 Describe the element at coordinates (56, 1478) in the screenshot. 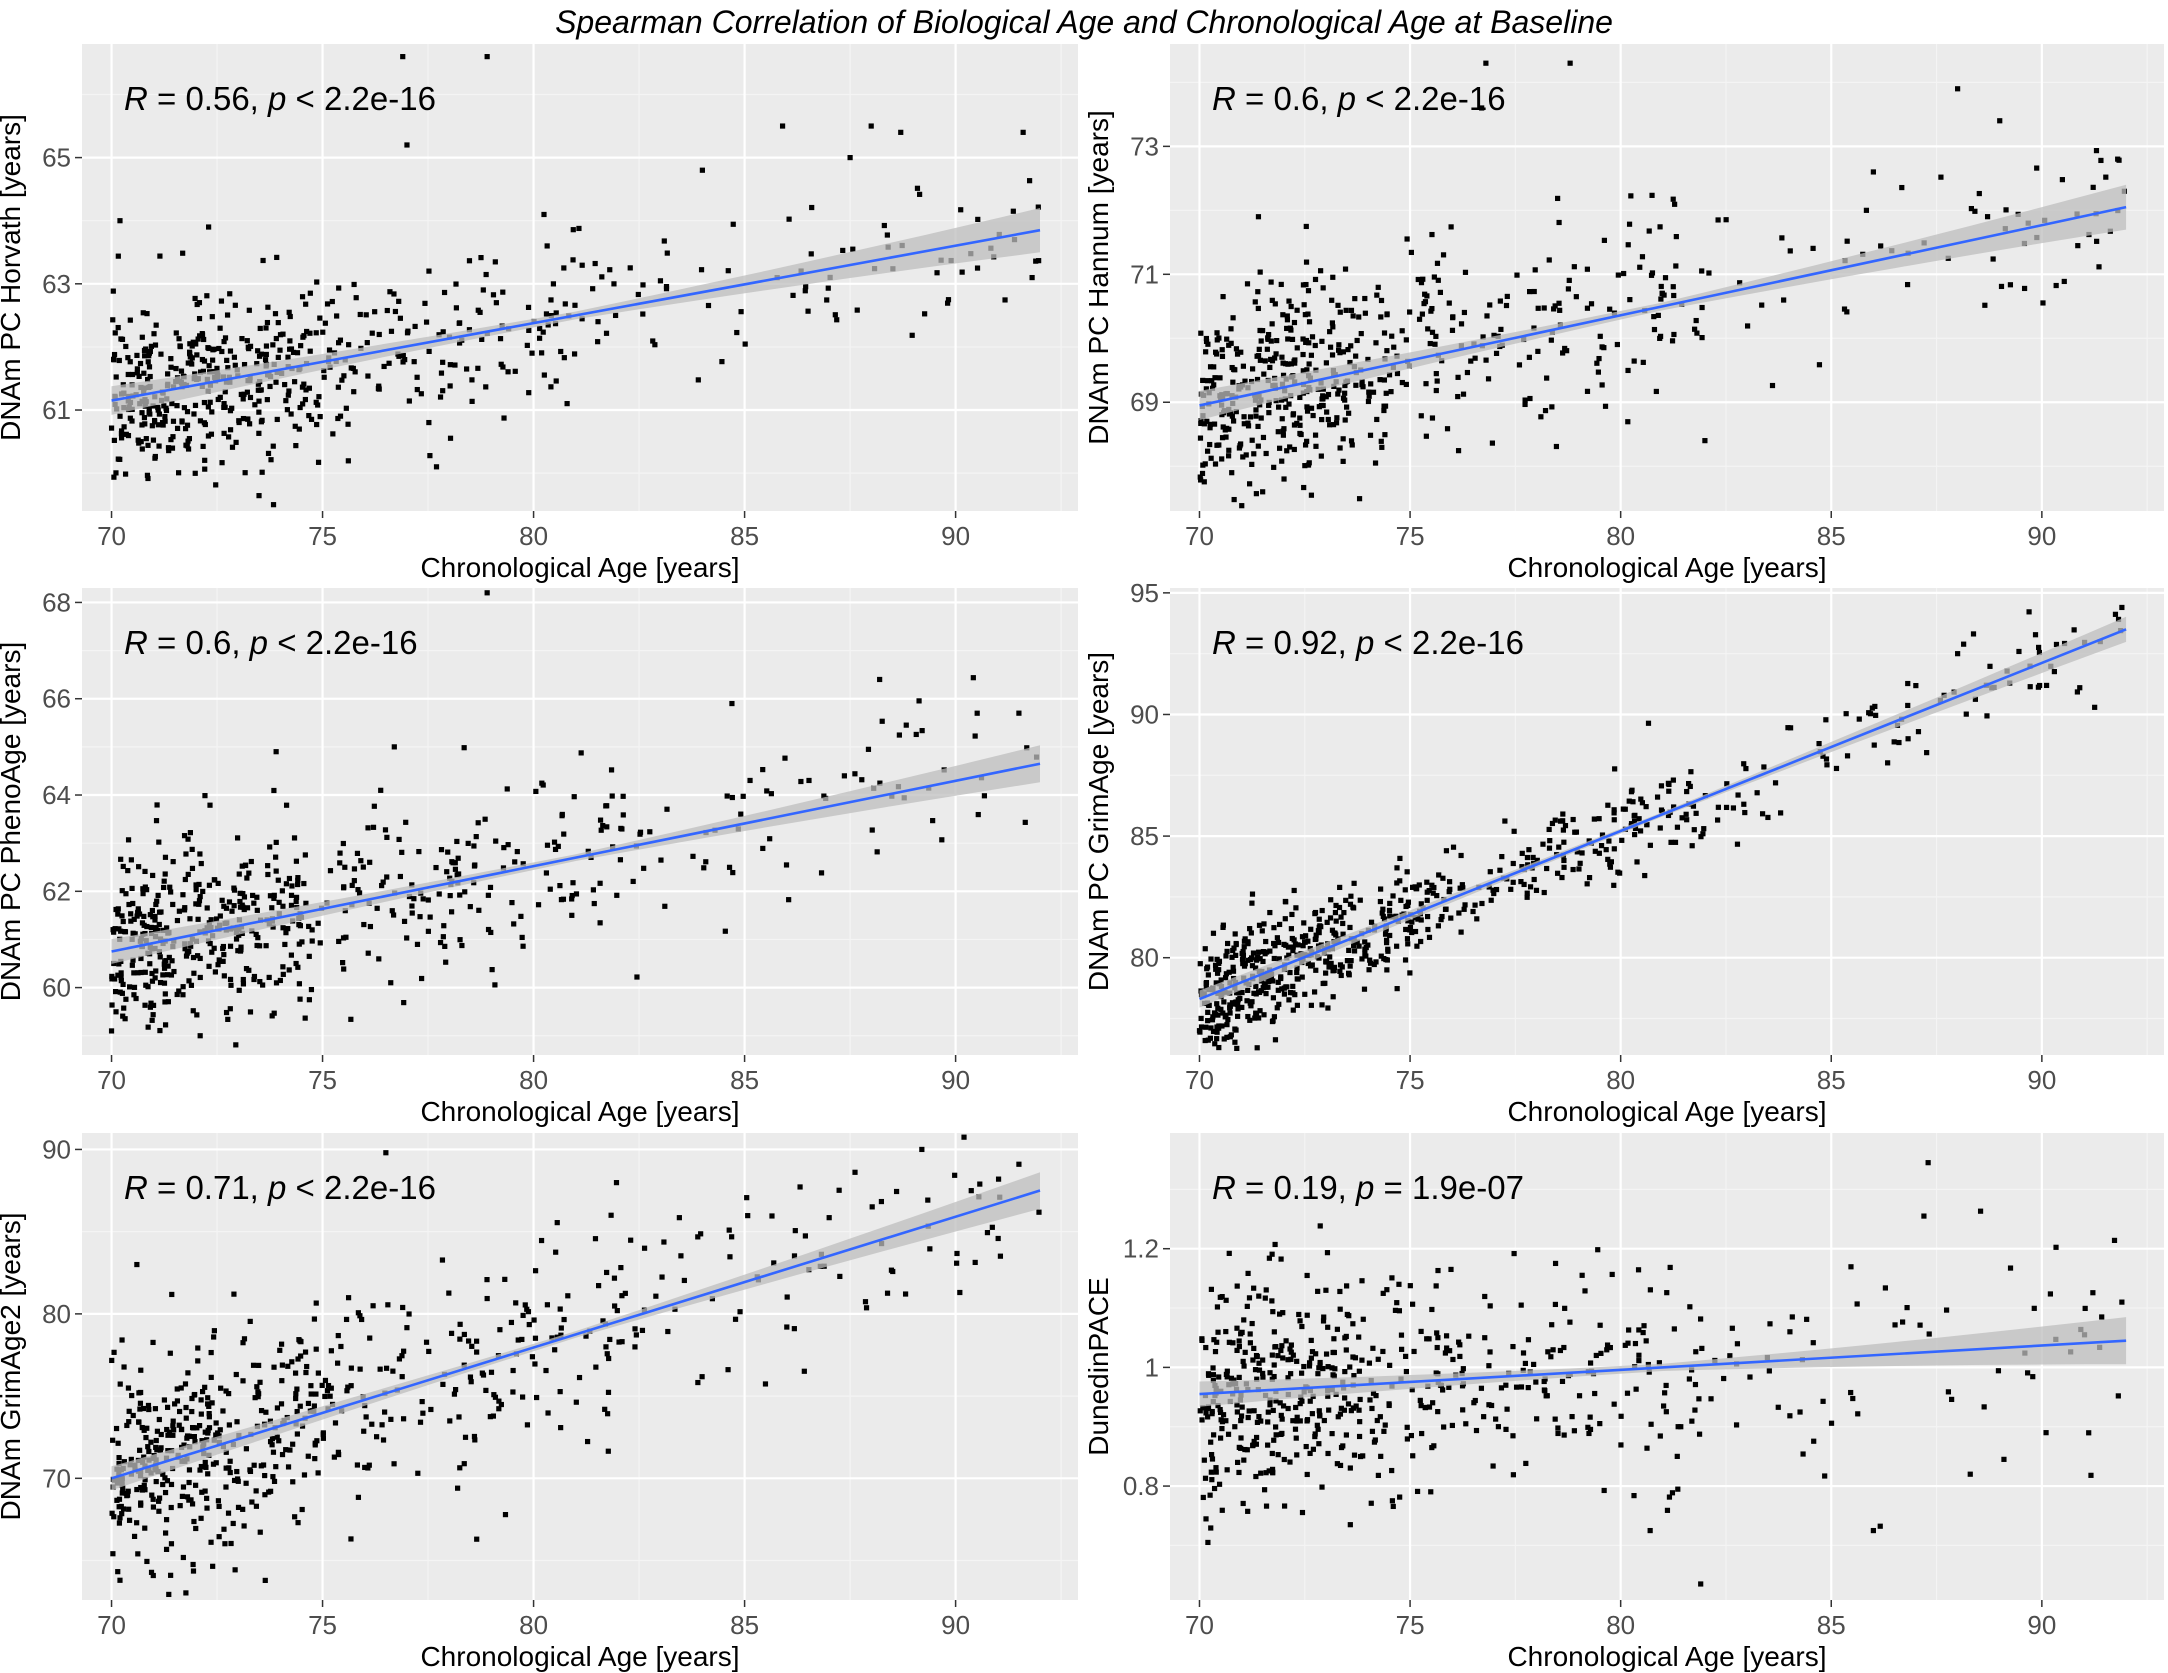

I see `y-tick-label: 70` at that location.